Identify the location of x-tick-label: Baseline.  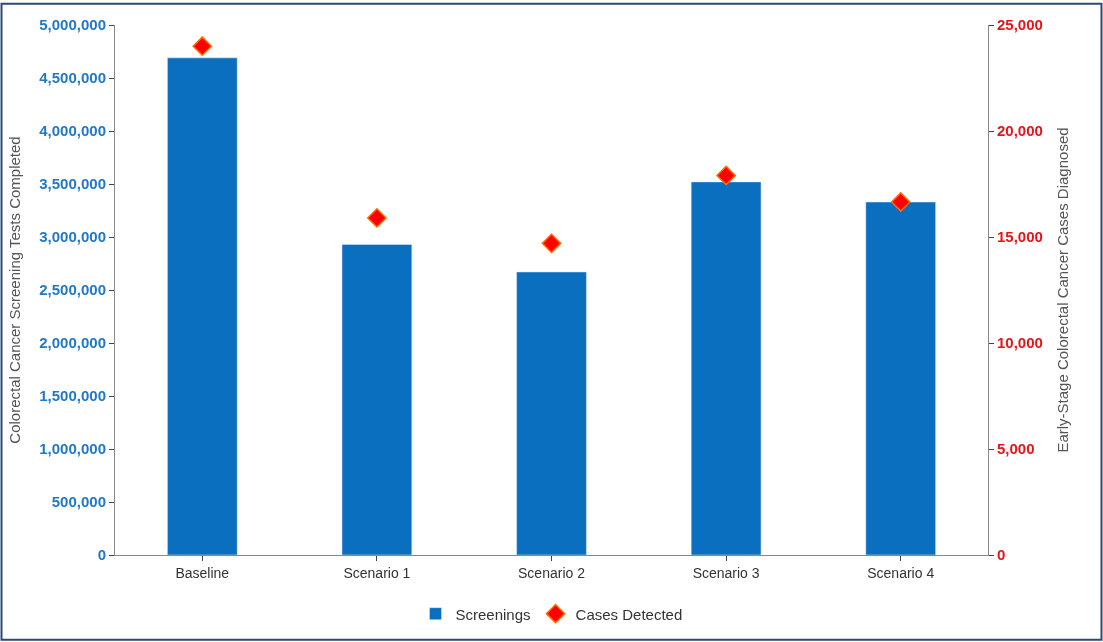
(202, 572).